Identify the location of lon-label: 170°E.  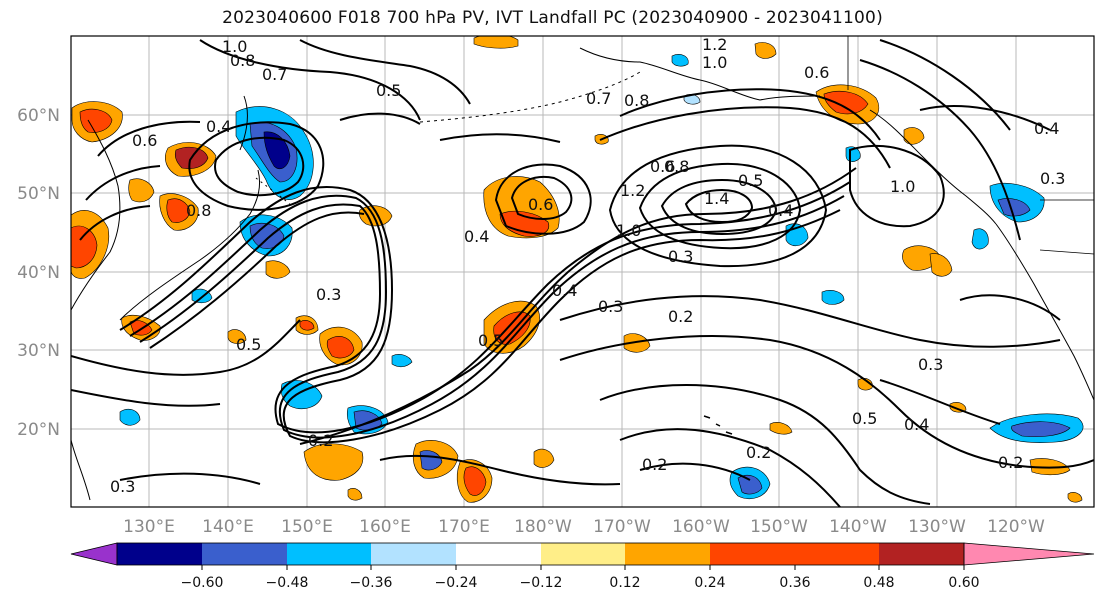
(464, 527).